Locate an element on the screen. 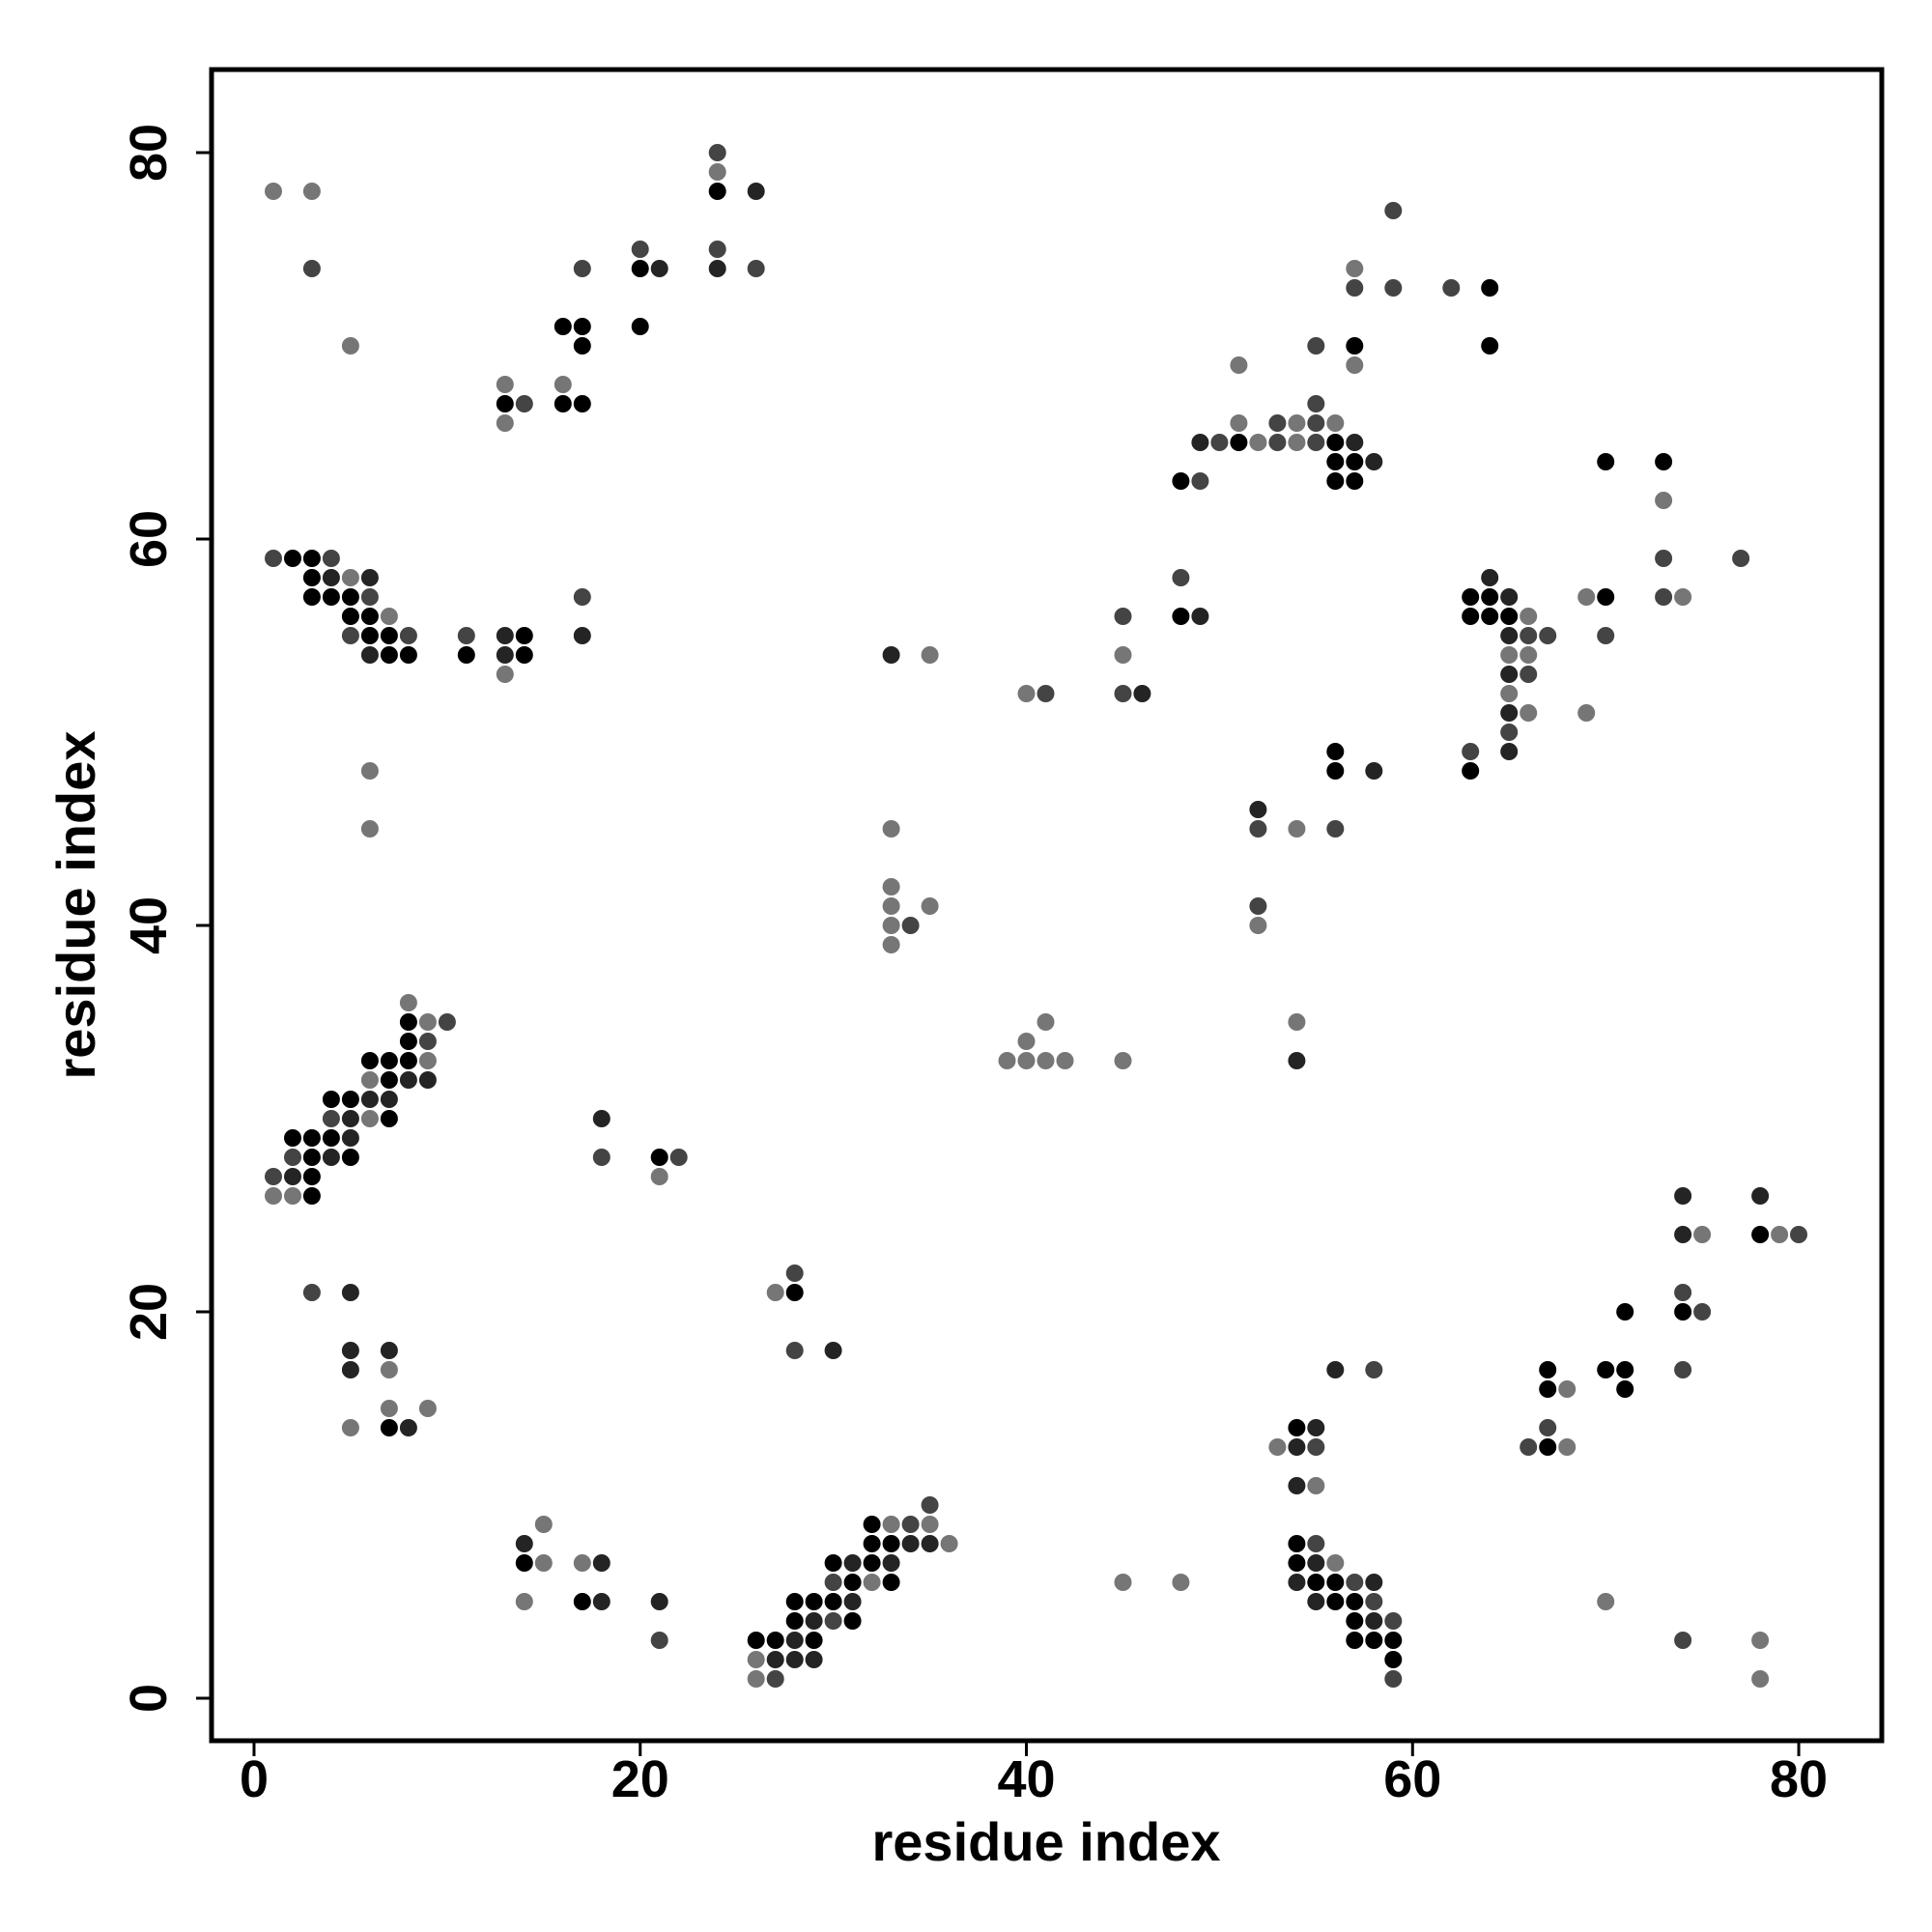  y-tick-label: 60 is located at coordinates (149, 539).